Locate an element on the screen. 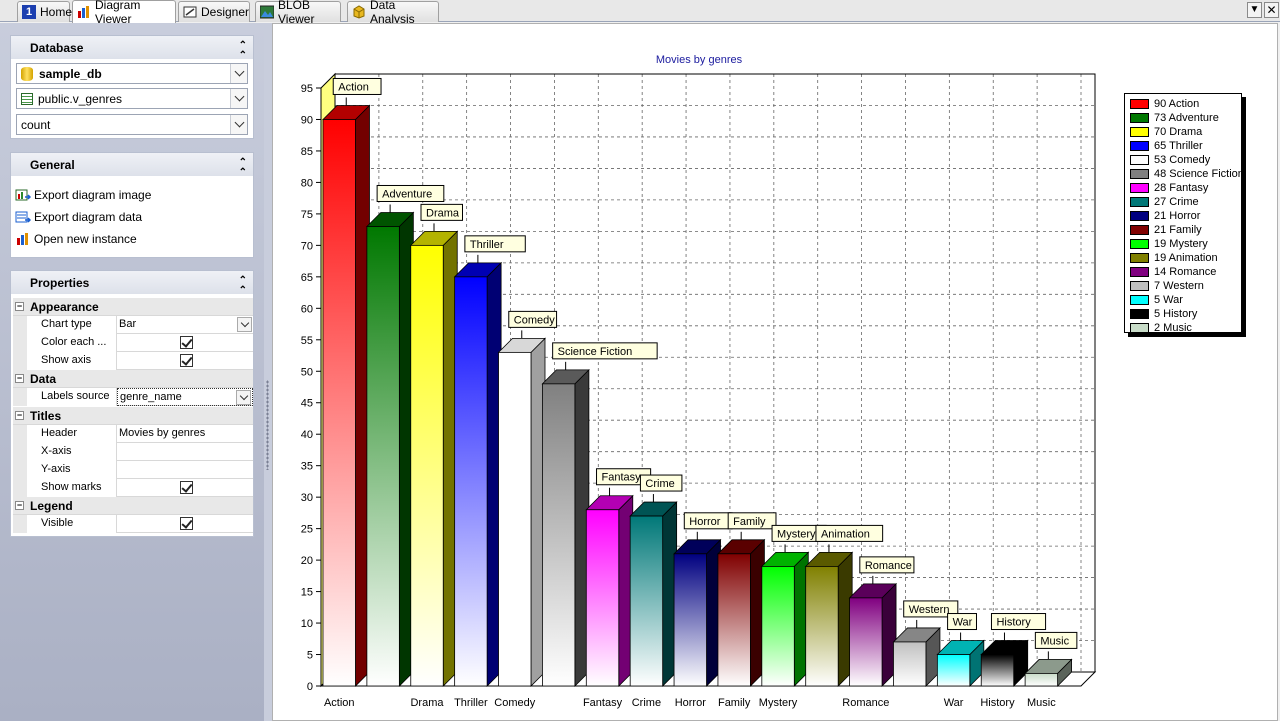  chart-title: Movies by genres is located at coordinates (699, 60).